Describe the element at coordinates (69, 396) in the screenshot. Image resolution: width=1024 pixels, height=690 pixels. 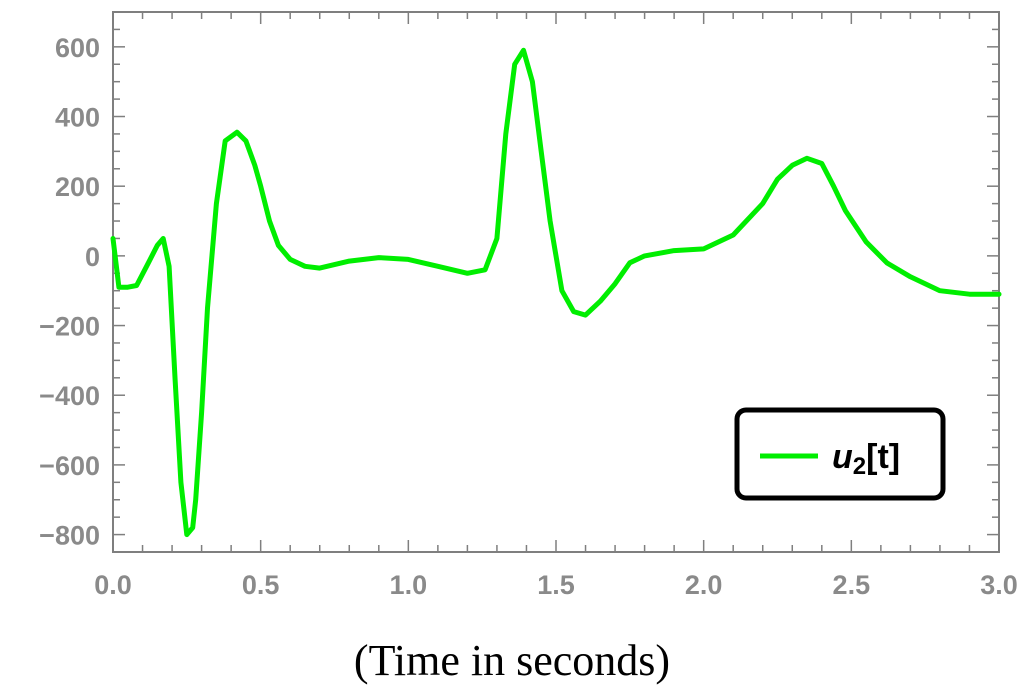
I see `y-tick-label: −400` at that location.